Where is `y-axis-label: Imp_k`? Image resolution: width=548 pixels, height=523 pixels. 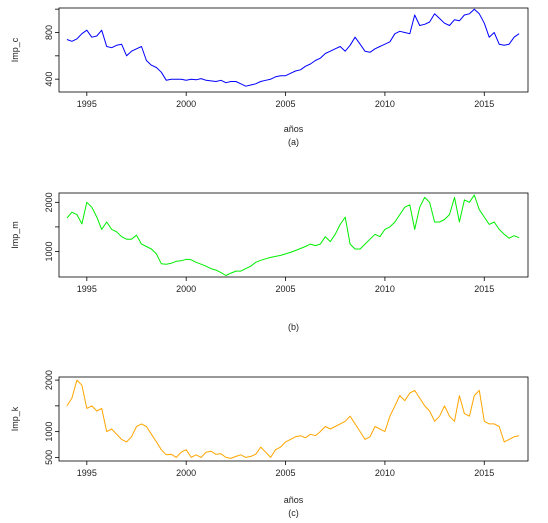
y-axis-label: Imp_k is located at coordinates (15, 418).